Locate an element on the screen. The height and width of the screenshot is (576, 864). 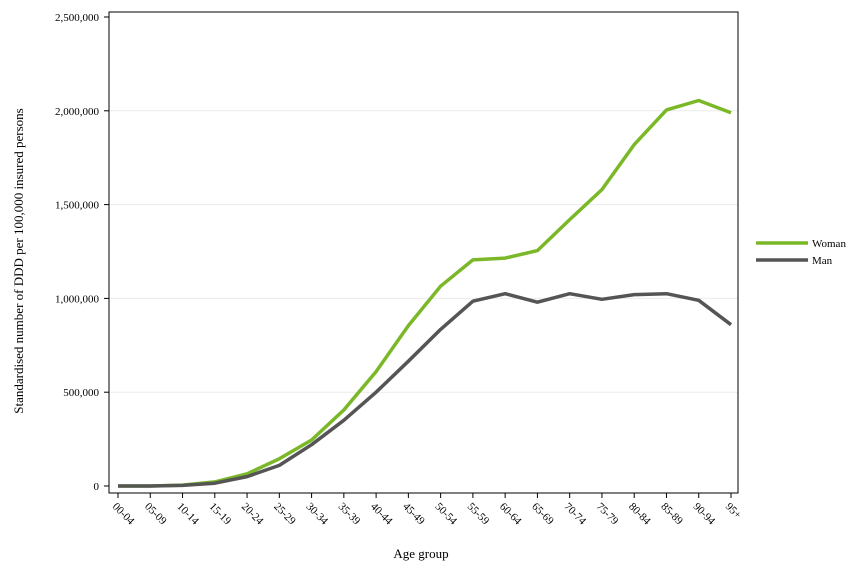
x-tick-label: 90-94 is located at coordinates (704, 514).